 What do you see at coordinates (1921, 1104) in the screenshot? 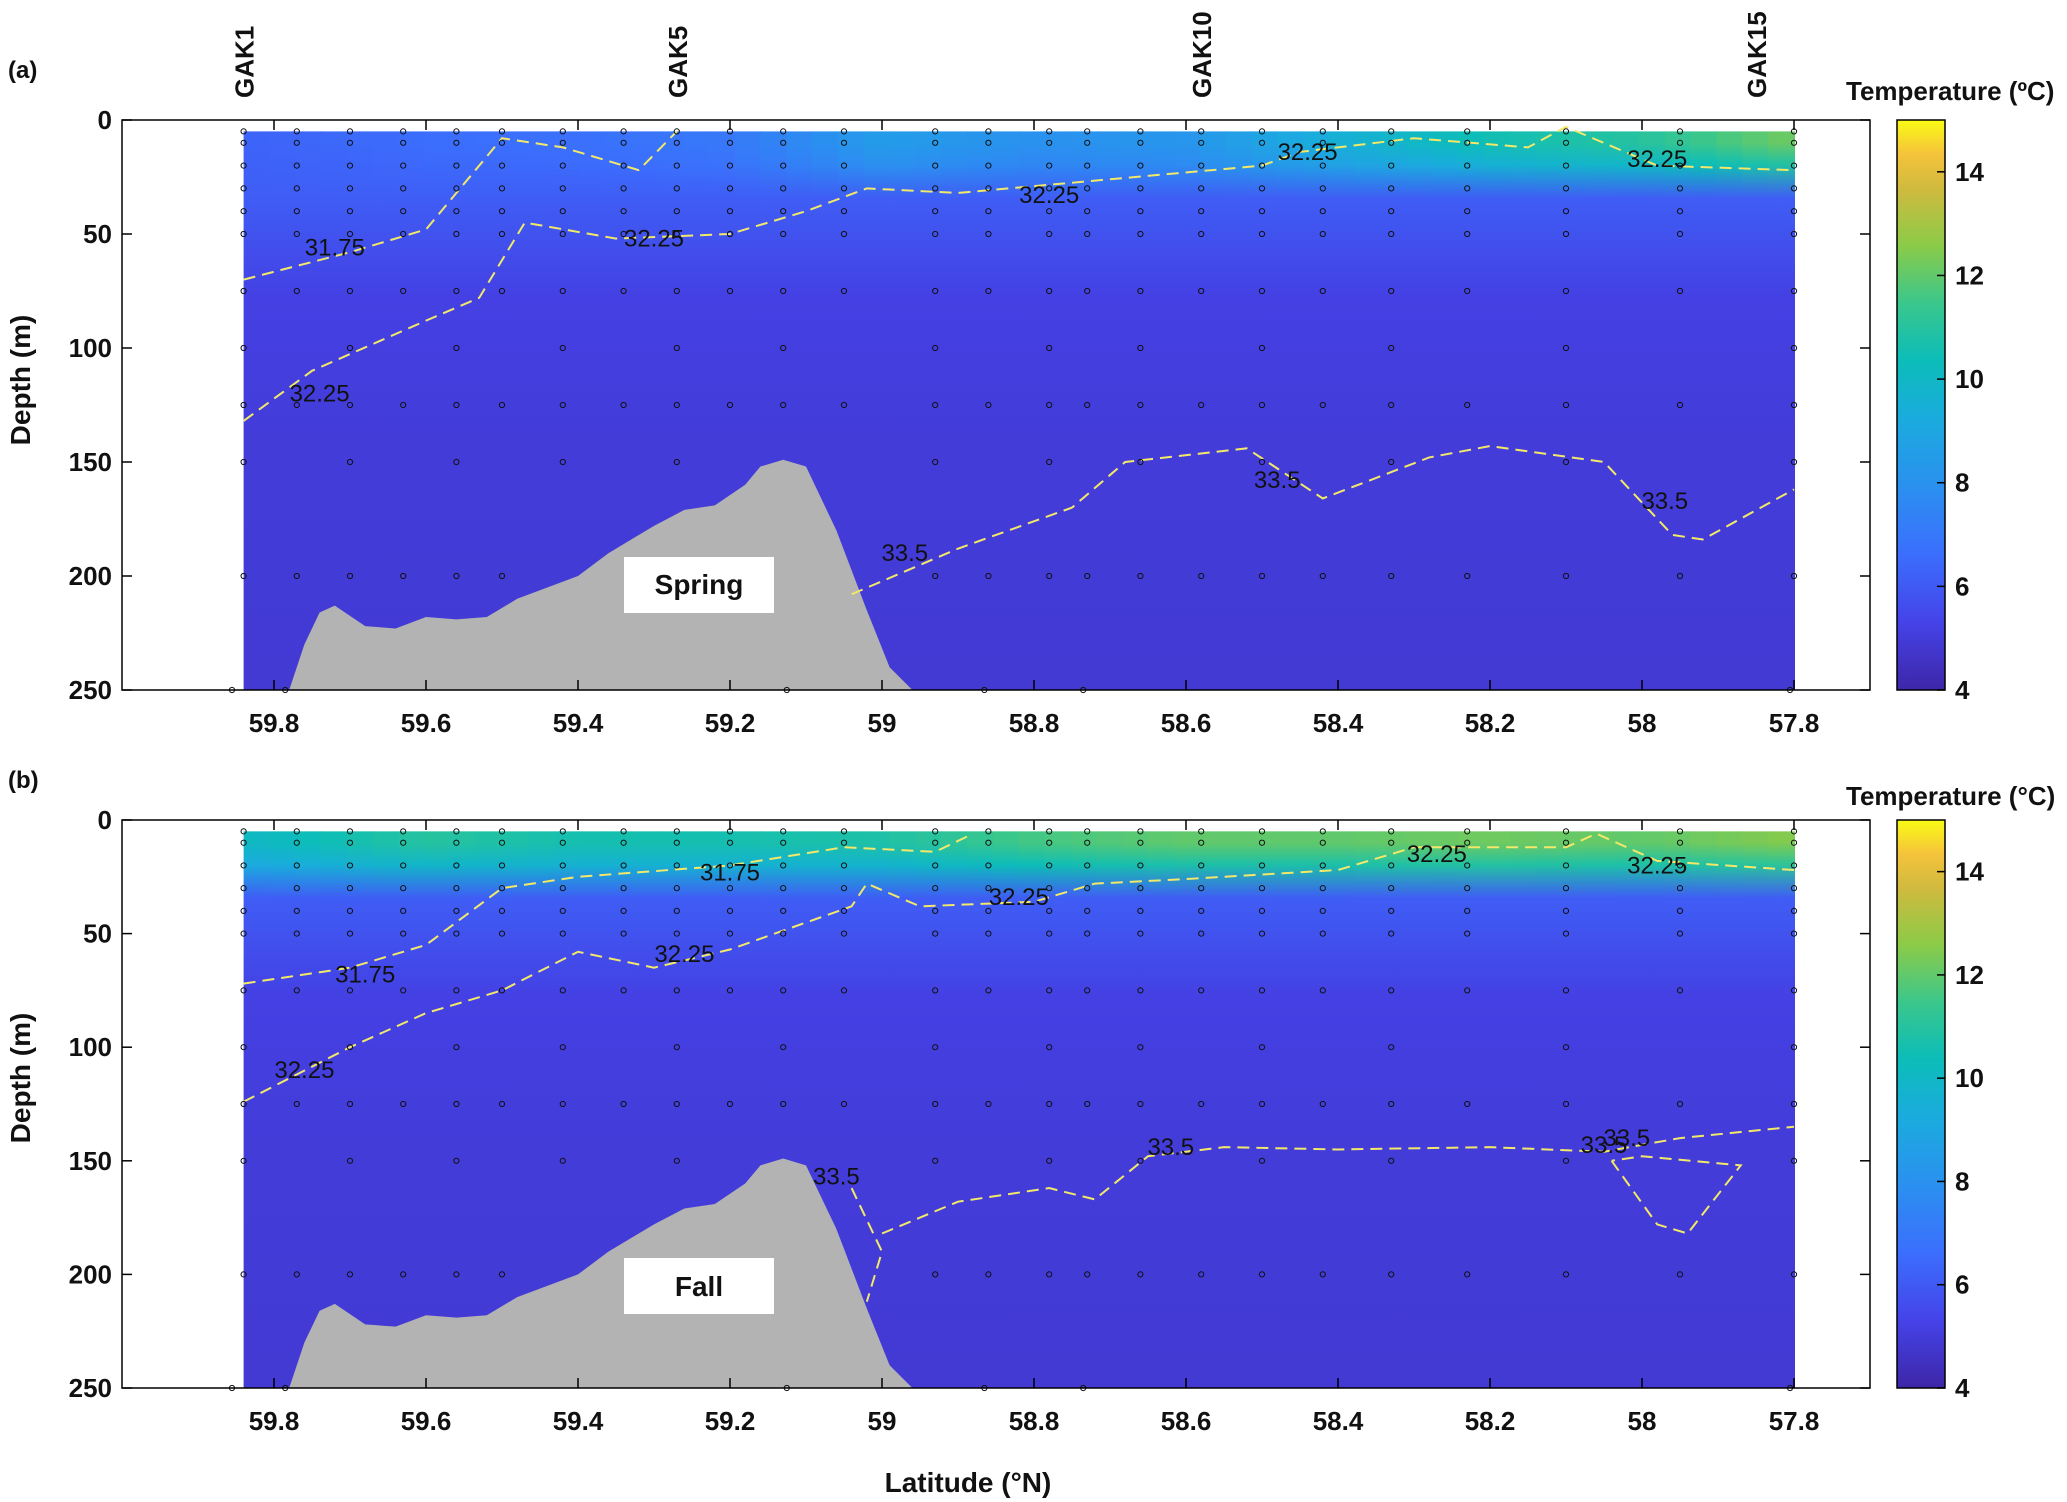
I see `colorbar-scale` at bounding box center [1921, 1104].